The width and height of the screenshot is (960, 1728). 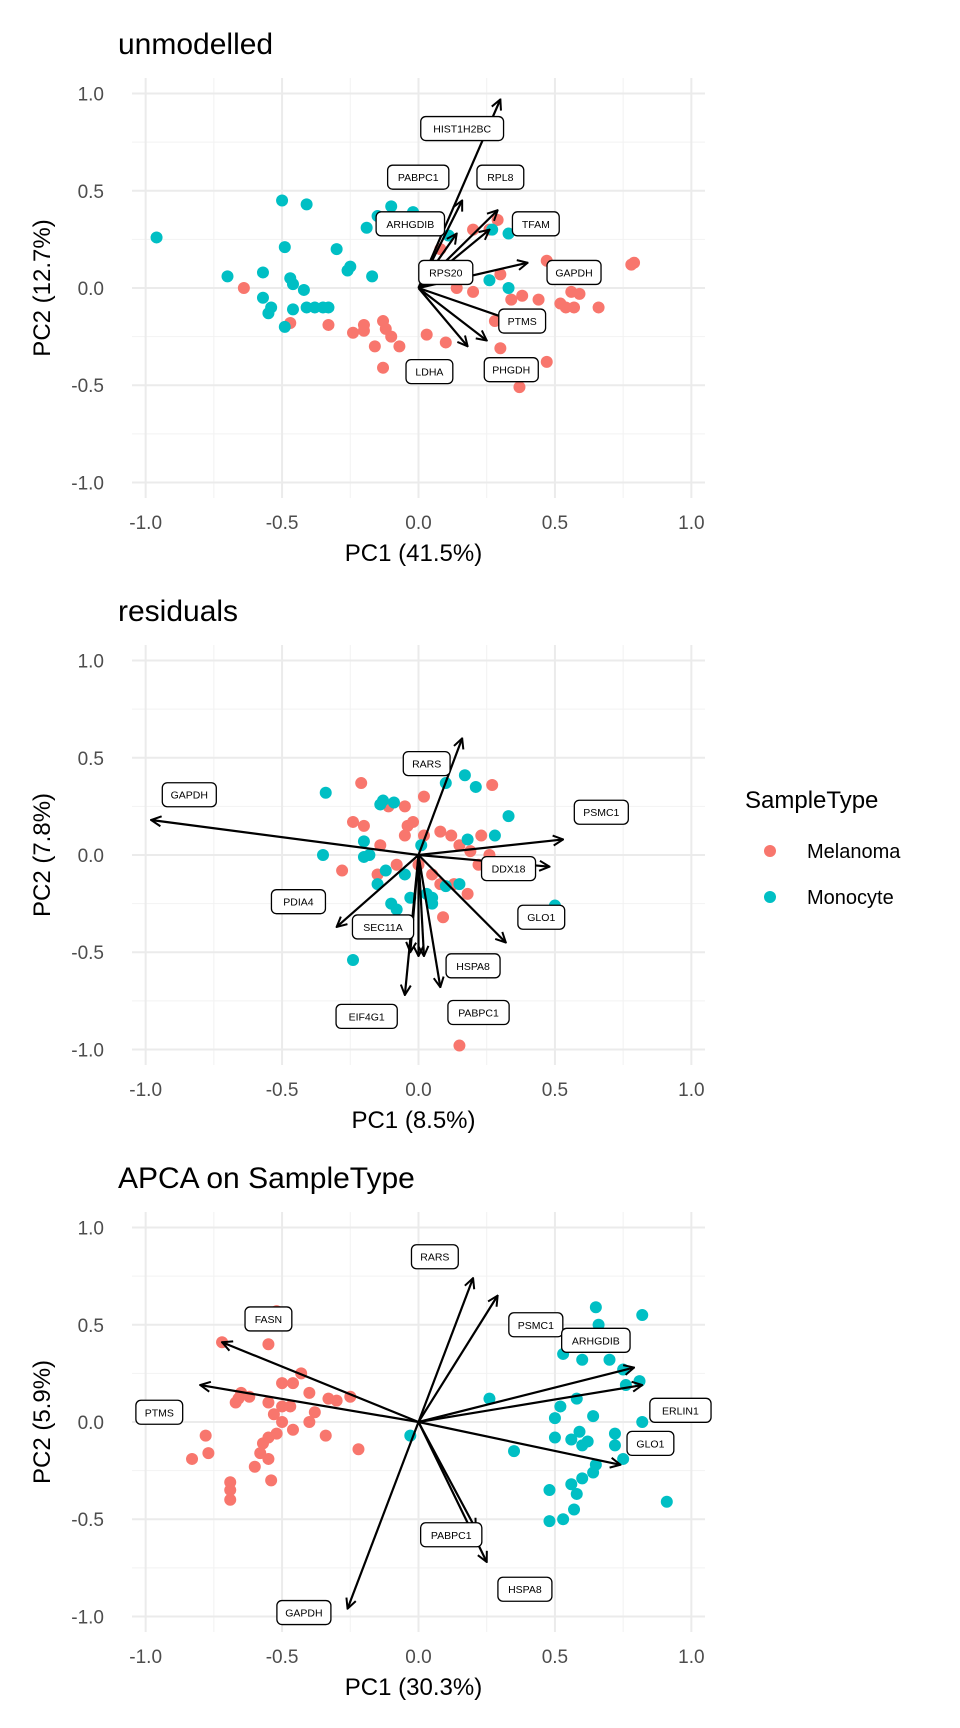 What do you see at coordinates (418, 1657) in the screenshot?
I see `apca-x-tick-label: 0.0` at bounding box center [418, 1657].